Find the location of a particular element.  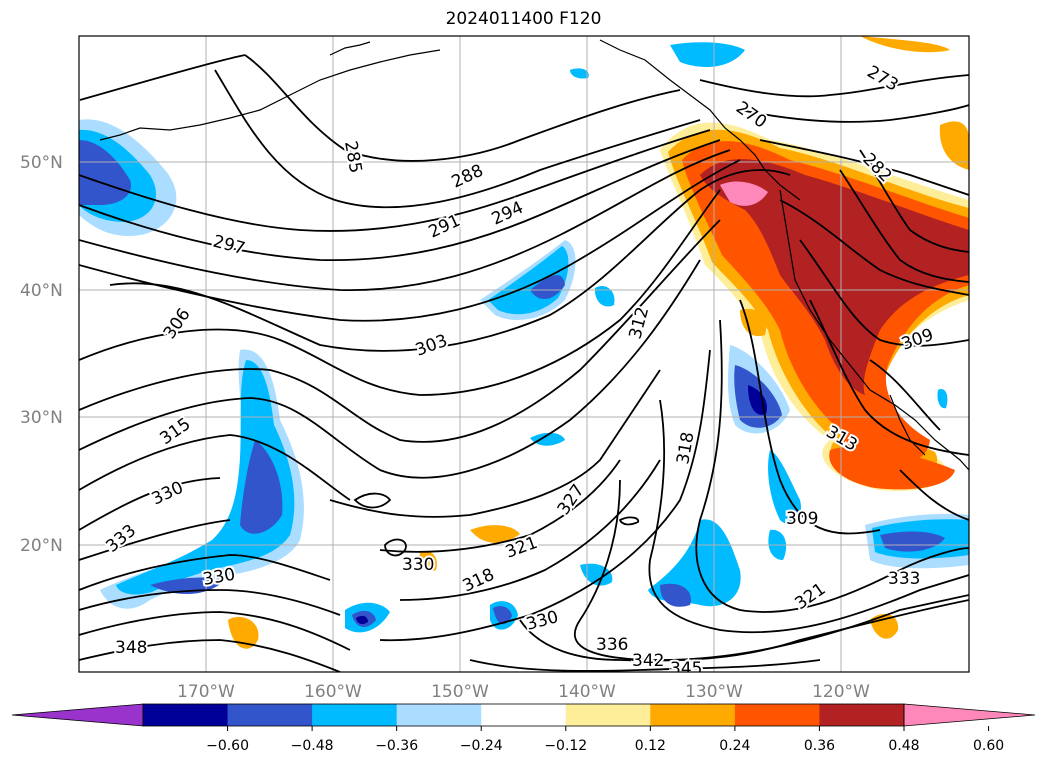

contour-label: 348 is located at coordinates (131, 648).